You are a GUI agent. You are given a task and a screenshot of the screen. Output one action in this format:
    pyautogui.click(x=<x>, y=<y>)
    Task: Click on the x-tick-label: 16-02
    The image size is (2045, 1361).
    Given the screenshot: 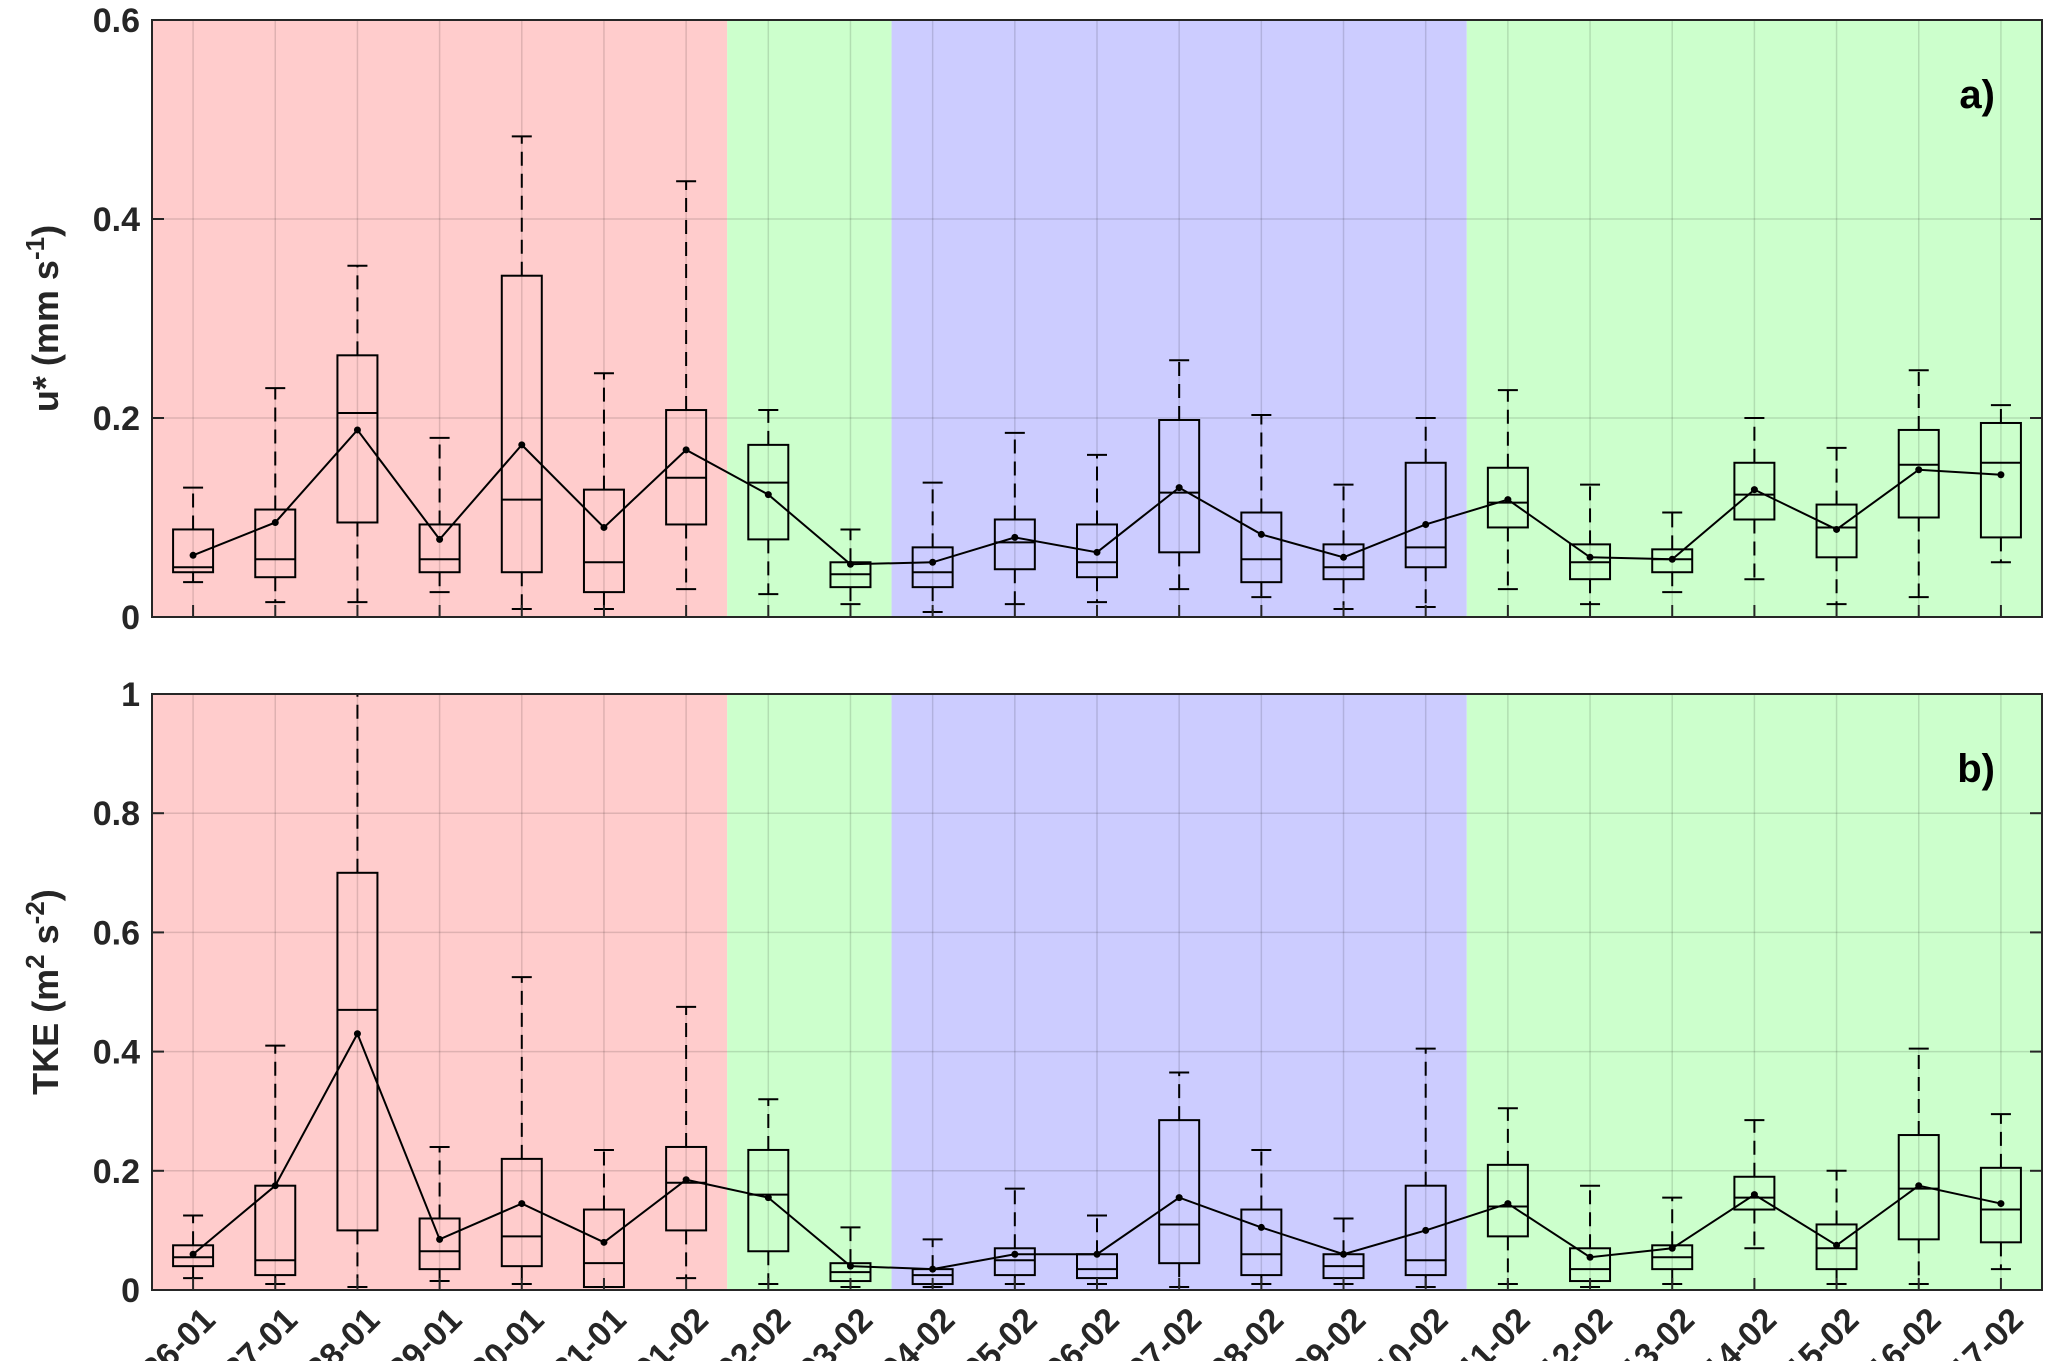 What is the action you would take?
    pyautogui.click(x=1904, y=1331)
    